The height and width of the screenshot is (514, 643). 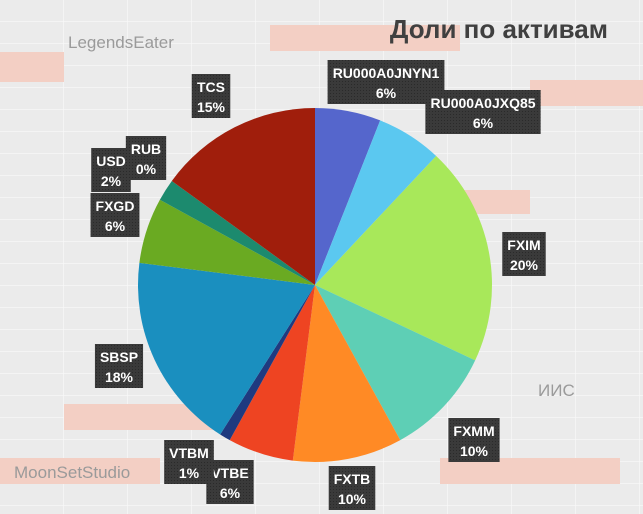 I want to click on data-label: SBSP 18%, so click(x=119, y=366).